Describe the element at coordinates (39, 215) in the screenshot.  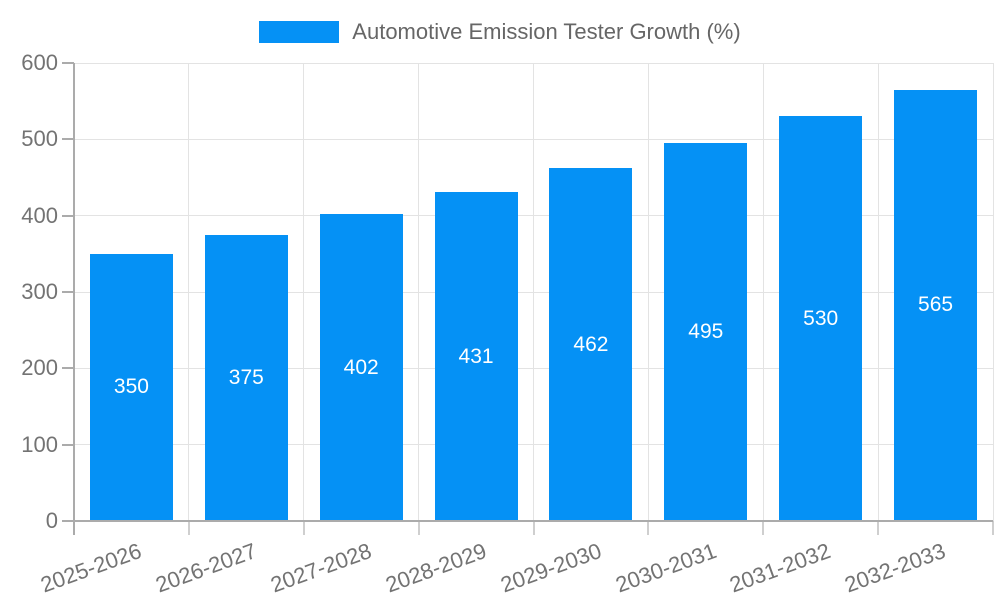
I see `y-axis-tick-label: 400` at that location.